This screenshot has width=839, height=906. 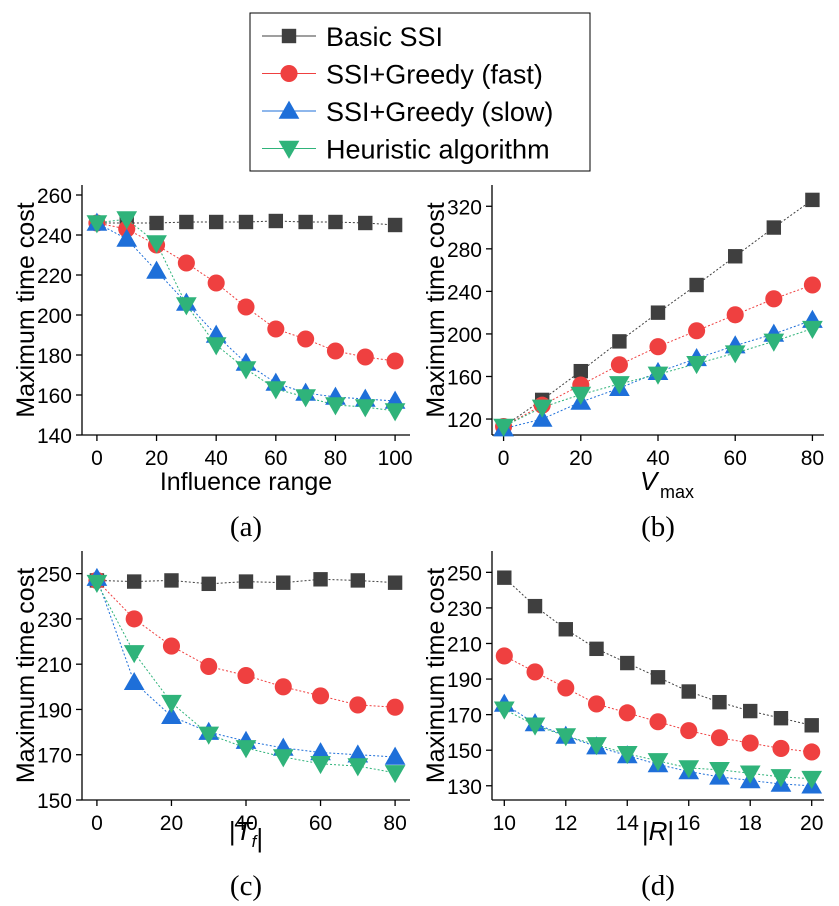 What do you see at coordinates (54, 756) in the screenshot?
I see `y-tick-label: 170` at bounding box center [54, 756].